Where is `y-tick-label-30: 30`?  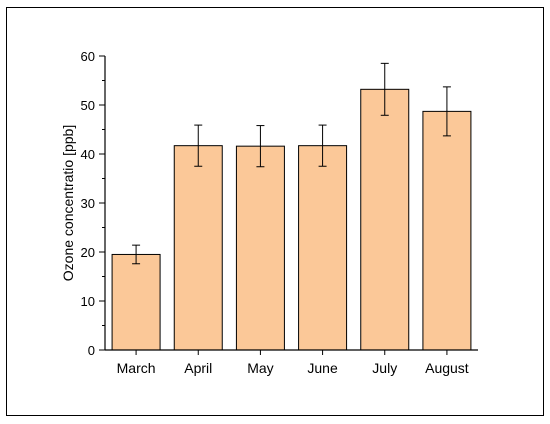 y-tick-label-30: 30 is located at coordinates (88, 203).